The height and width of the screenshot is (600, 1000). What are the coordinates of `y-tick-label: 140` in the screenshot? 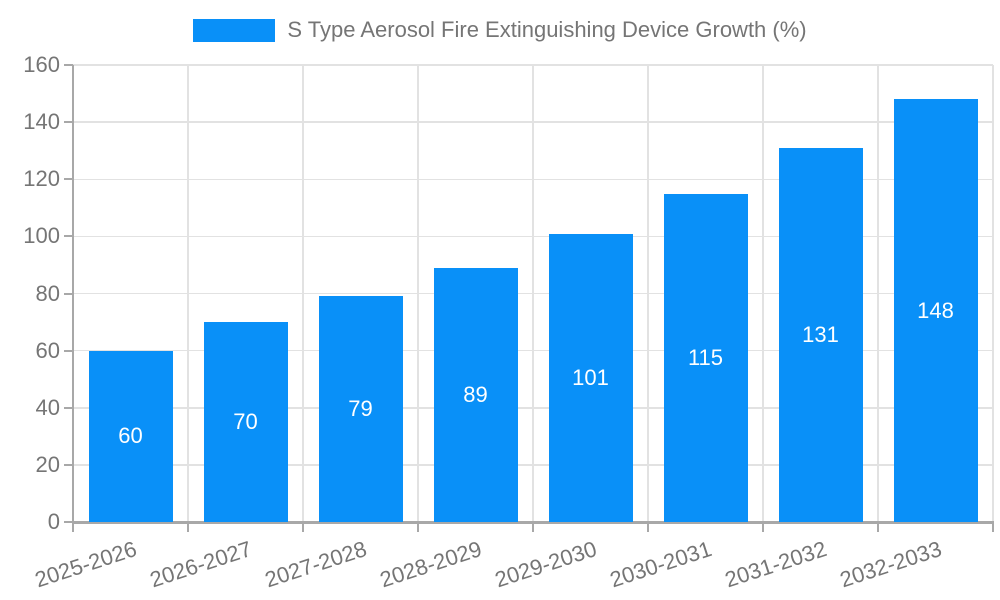 It's located at (41, 122).